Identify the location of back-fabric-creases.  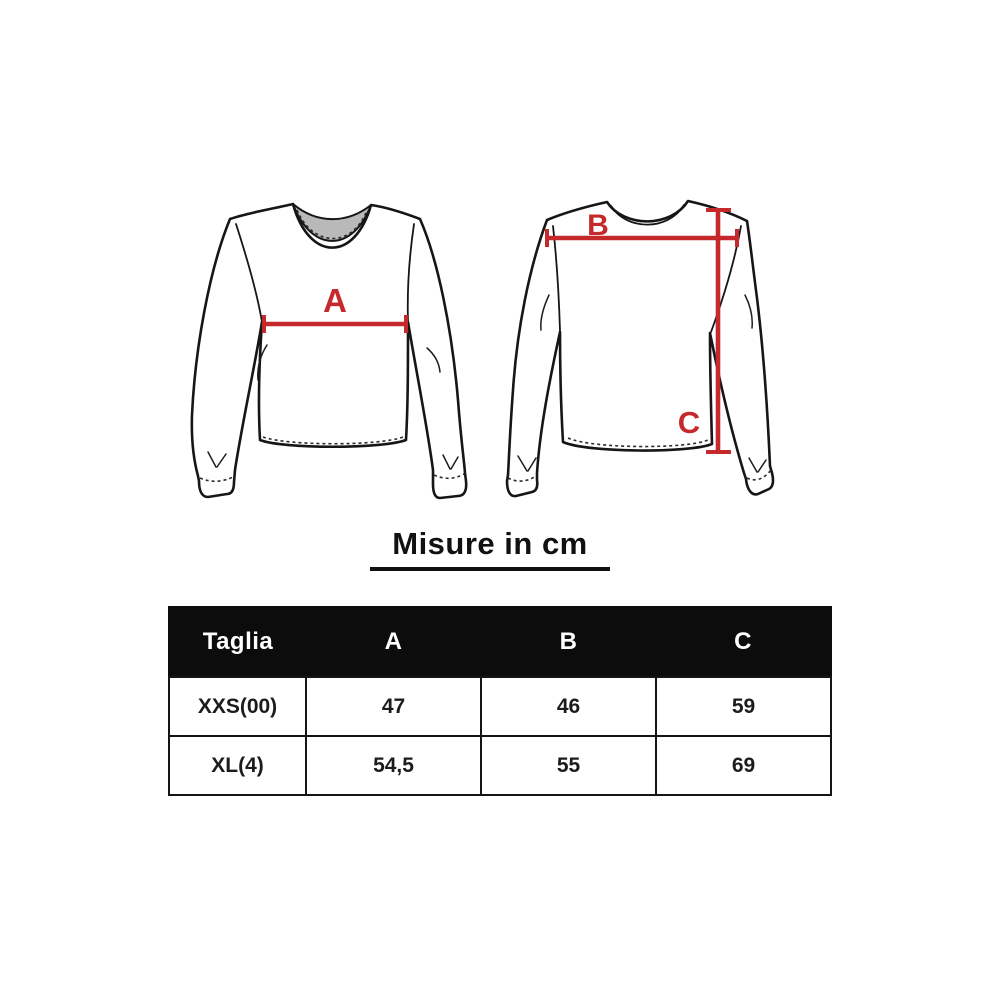
(642, 383).